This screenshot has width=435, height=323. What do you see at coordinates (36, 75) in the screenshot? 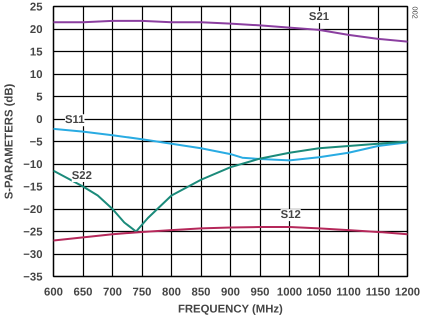
I see `y-tick-label: 10` at bounding box center [36, 75].